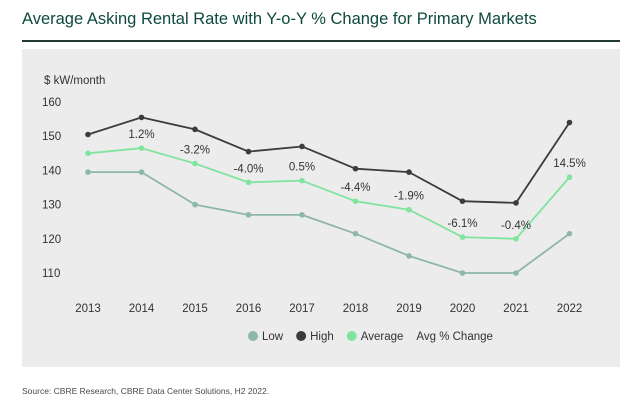  Describe the element at coordinates (356, 309) in the screenshot. I see `x-tick-label: 2018` at that location.